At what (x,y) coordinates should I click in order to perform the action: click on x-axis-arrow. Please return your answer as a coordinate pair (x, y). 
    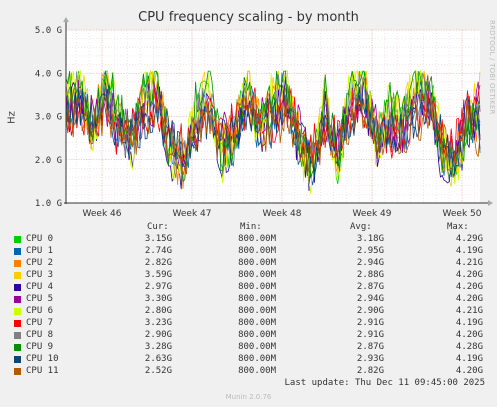
    Looking at the image, I should click on (490, 203).